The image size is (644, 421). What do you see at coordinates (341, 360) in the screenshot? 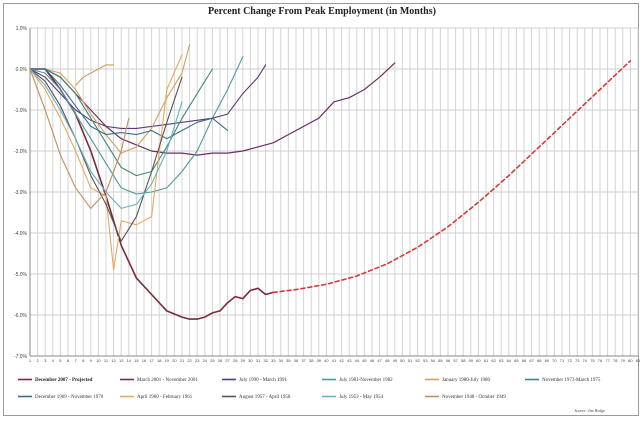
I see `x-tick-label: 42` at bounding box center [341, 360].